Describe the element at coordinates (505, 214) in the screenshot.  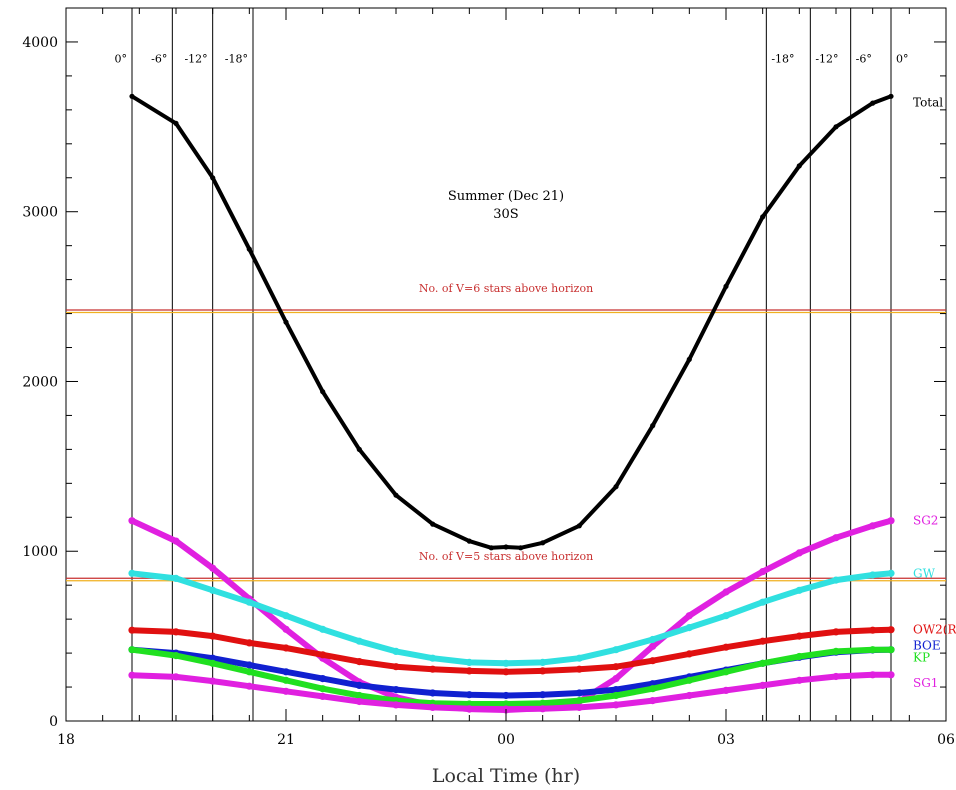
I see `chart-subtitle: 30S` at that location.